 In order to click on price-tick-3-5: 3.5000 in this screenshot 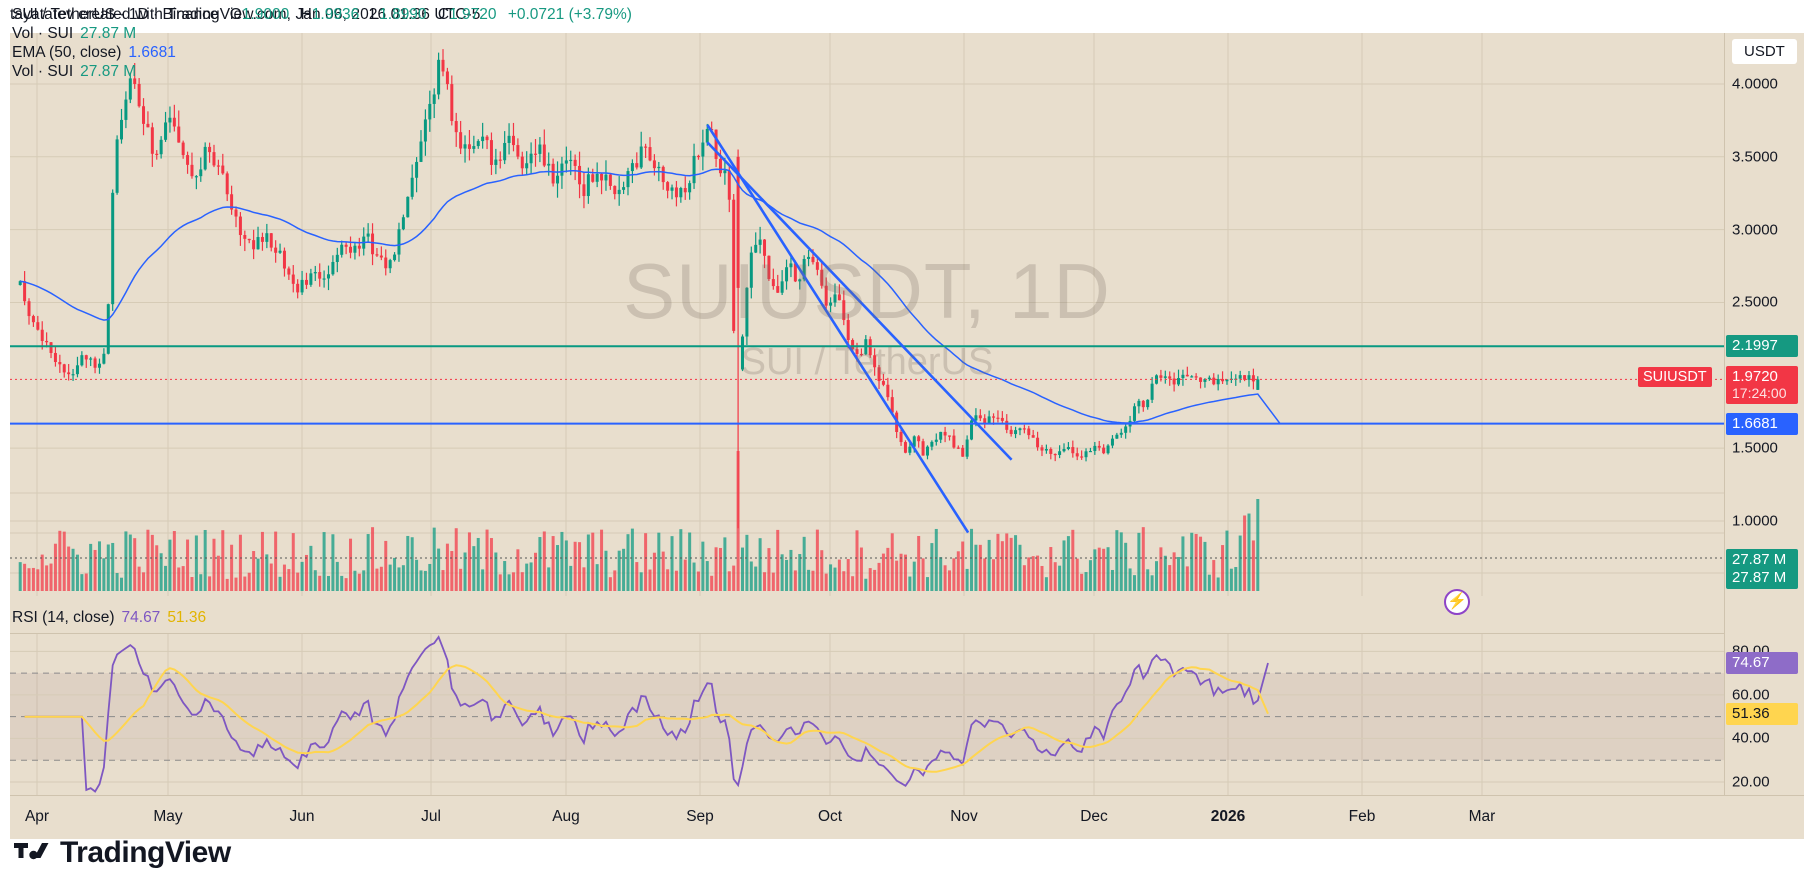, I will do `click(1755, 157)`.